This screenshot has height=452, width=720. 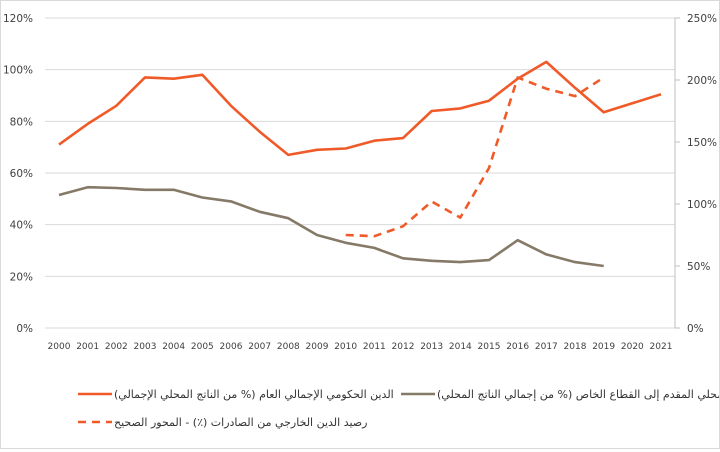 What do you see at coordinates (632, 347) in the screenshot?
I see `x-tick-label: 2020` at bounding box center [632, 347].